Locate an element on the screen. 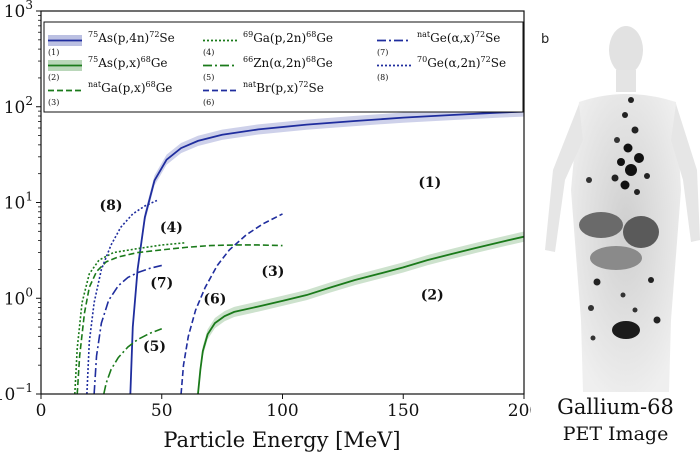 The width and height of the screenshot is (700, 465). legend-entry-number: (2) is located at coordinates (53, 77).